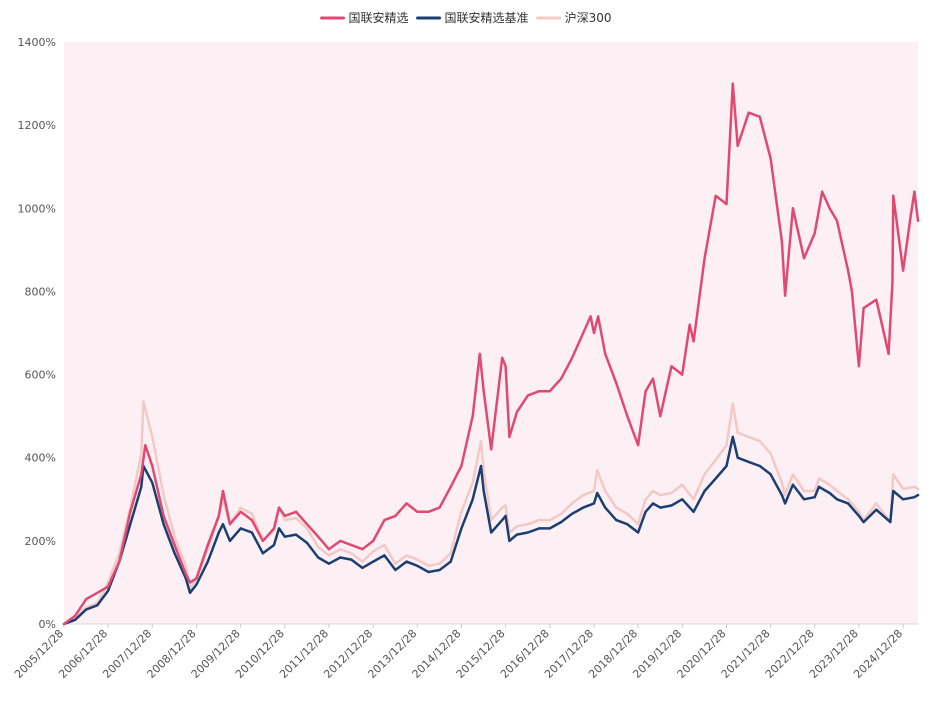 The image size is (932, 703). Describe the element at coordinates (37, 42) in the screenshot. I see `y-tick-label: 1400%` at that location.